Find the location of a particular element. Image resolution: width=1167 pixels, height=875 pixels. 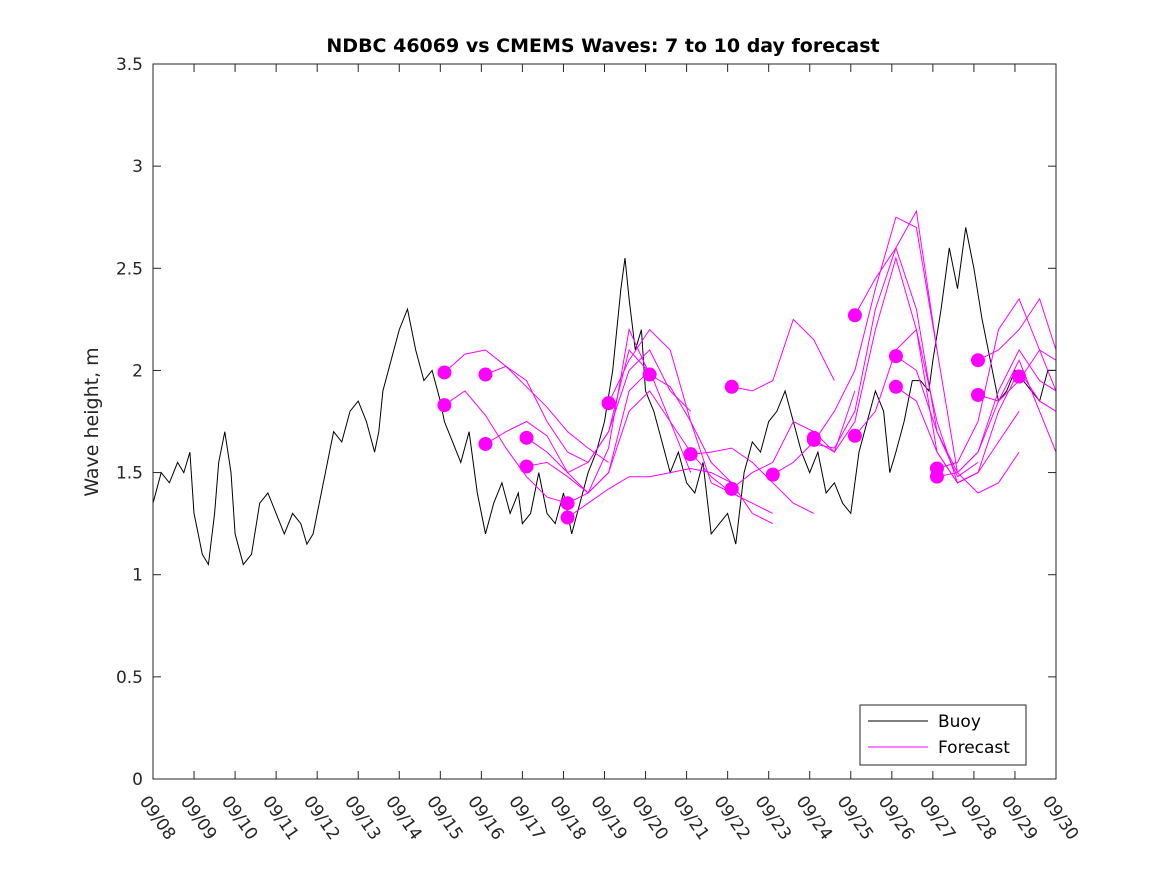

y-tick-label: 0.5 is located at coordinates (129, 678).